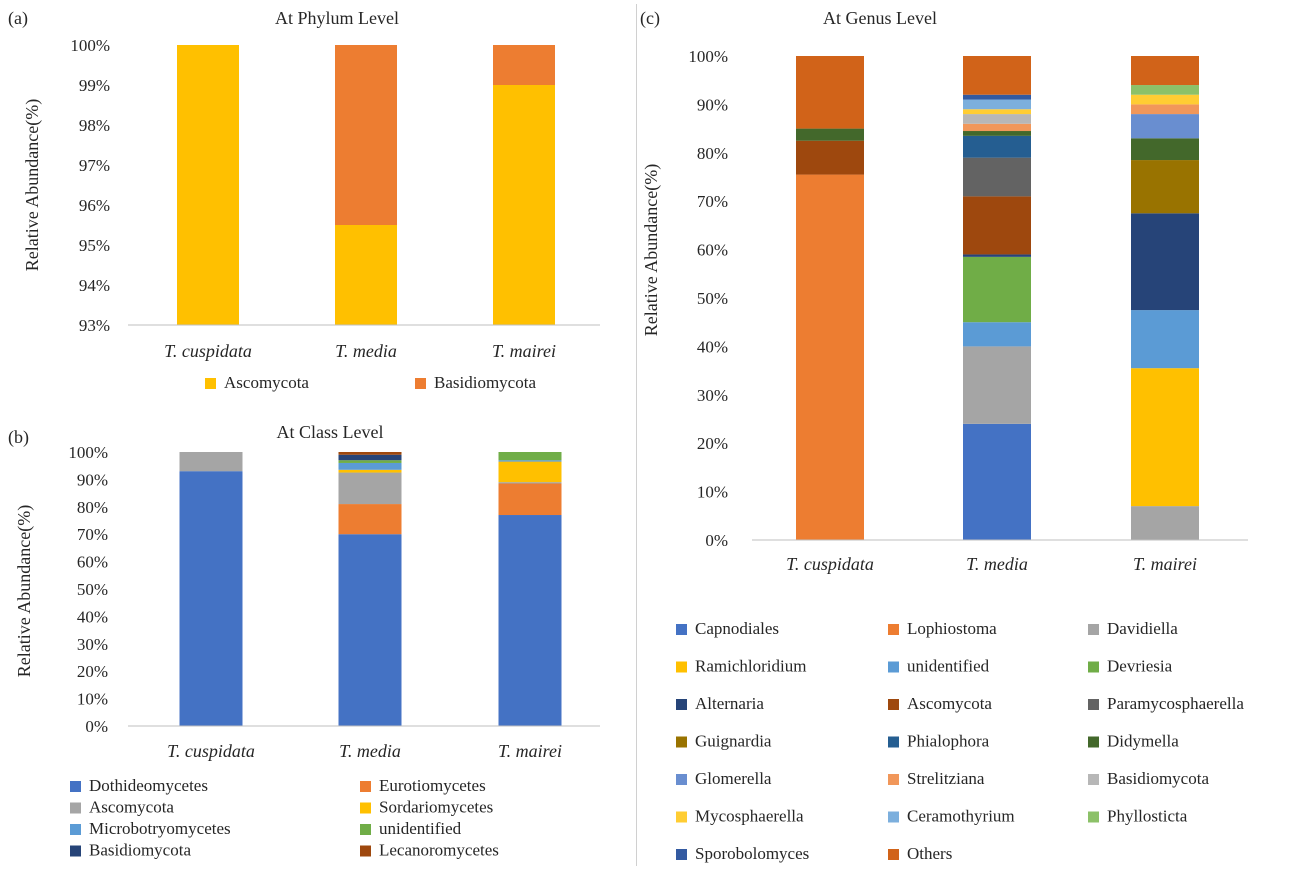 The width and height of the screenshot is (1306, 869). What do you see at coordinates (651, 250) in the screenshot?
I see `y-axis-label-c: Relative Abundance(%)` at bounding box center [651, 250].